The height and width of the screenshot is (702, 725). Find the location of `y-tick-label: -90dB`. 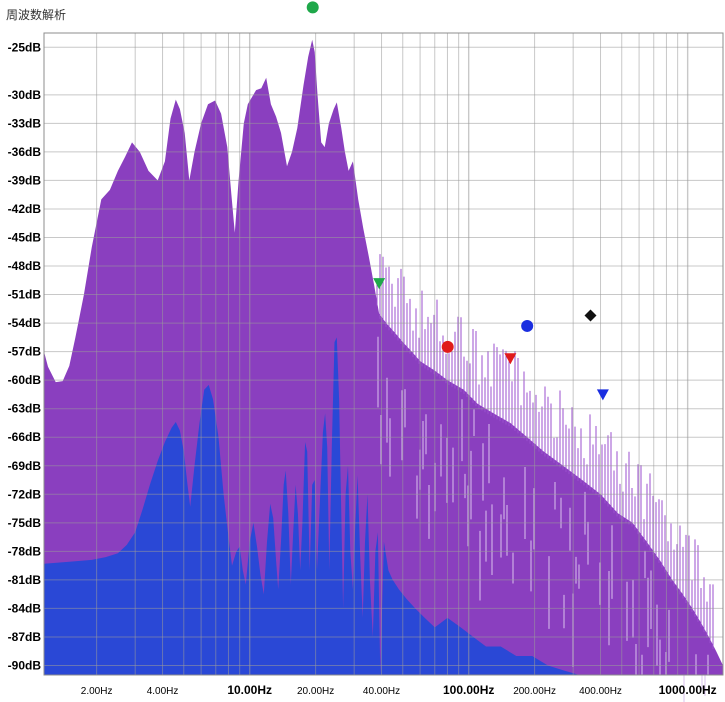

y-tick-label: -90dB is located at coordinates (25, 665).